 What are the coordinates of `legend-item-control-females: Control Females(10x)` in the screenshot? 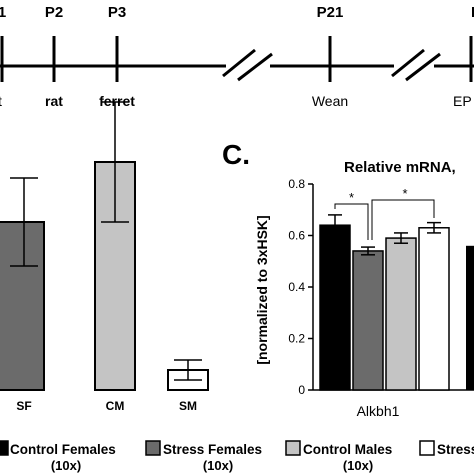 It's located at (58, 456).